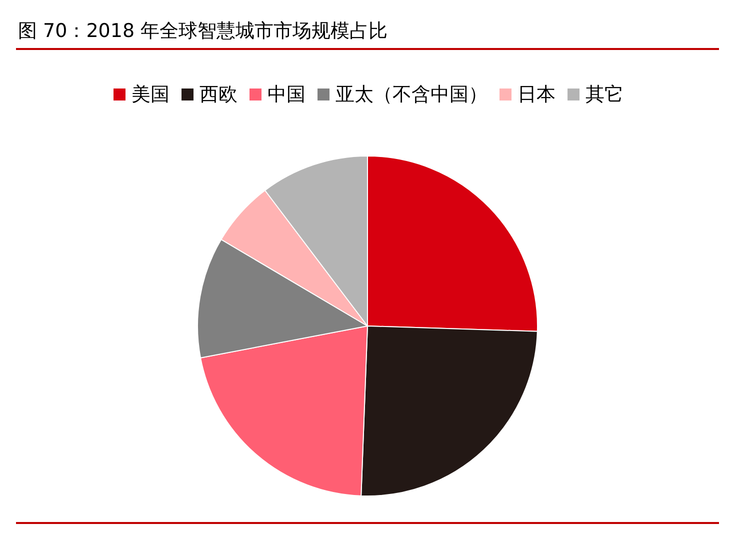 Image resolution: width=735 pixels, height=542 pixels. Describe the element at coordinates (605, 95) in the screenshot. I see `legend-label: 其它` at that location.